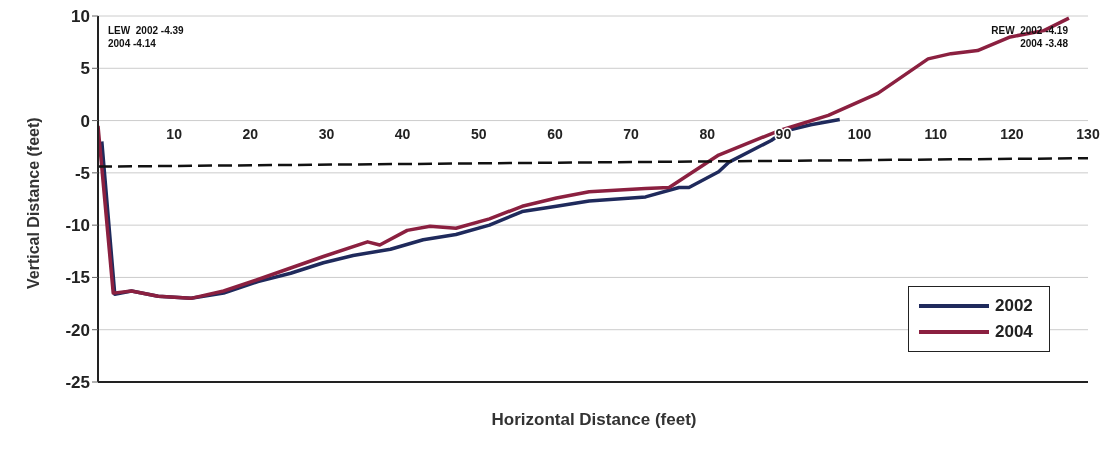 The width and height of the screenshot is (1108, 450). What do you see at coordinates (174, 133) in the screenshot?
I see `x-tick-label: 10` at bounding box center [174, 133].